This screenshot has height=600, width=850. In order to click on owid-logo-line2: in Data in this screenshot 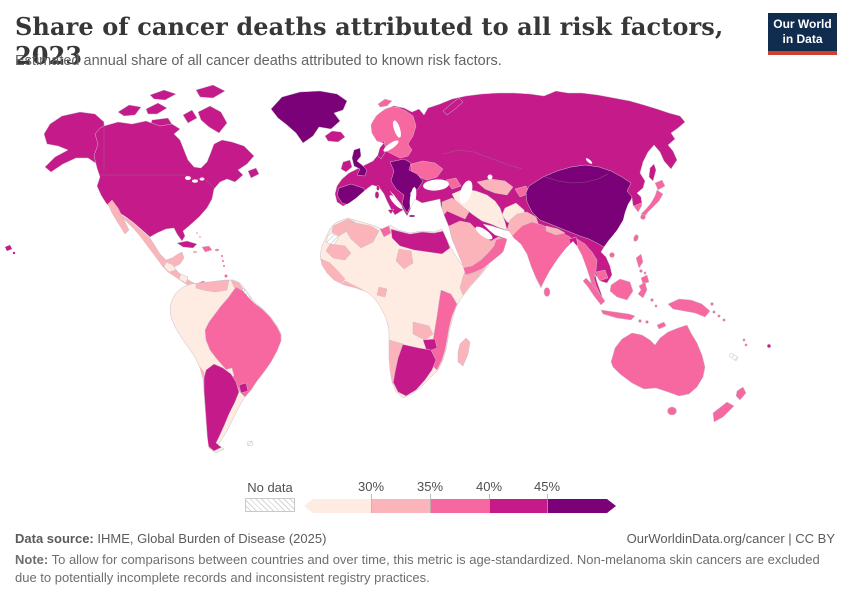, I will do `click(802, 39)`.